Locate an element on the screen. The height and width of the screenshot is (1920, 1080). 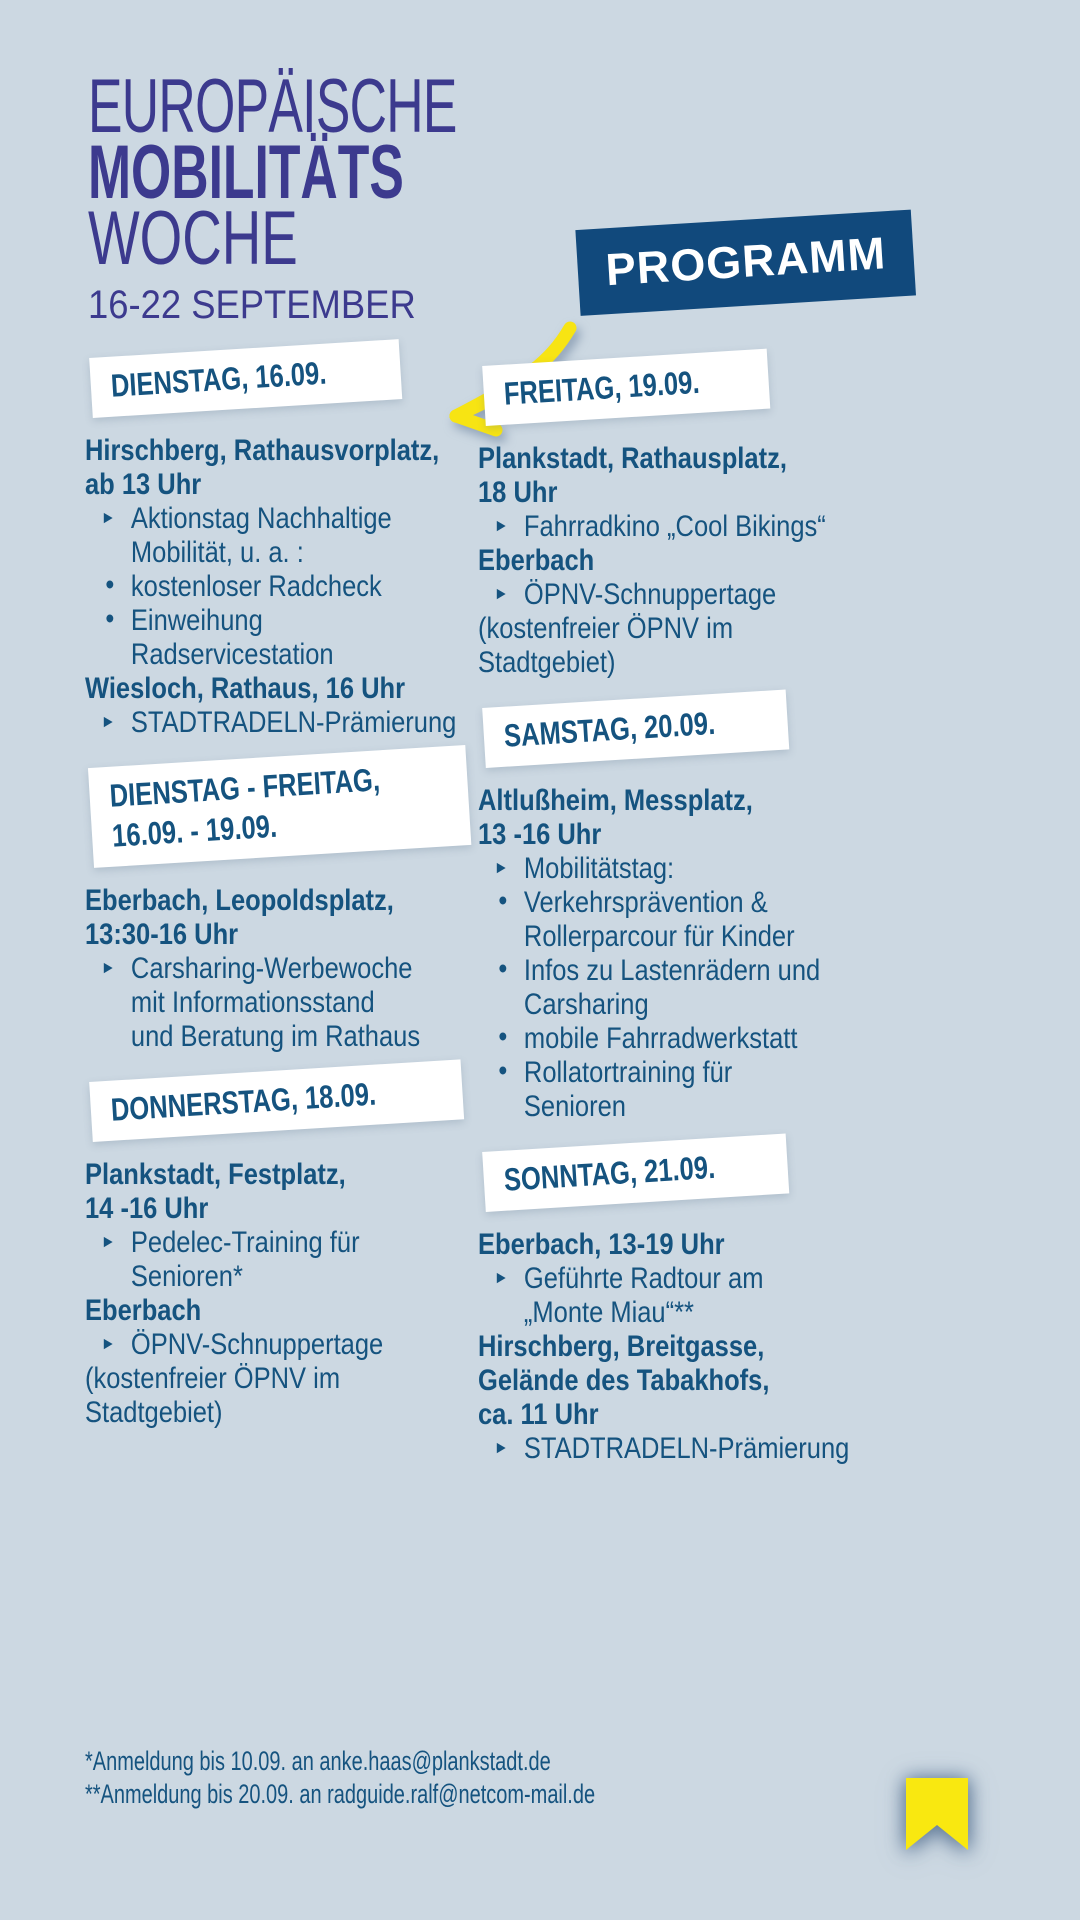
day-banner-label: SONNTAG, 21.09. is located at coordinates (609, 1173).